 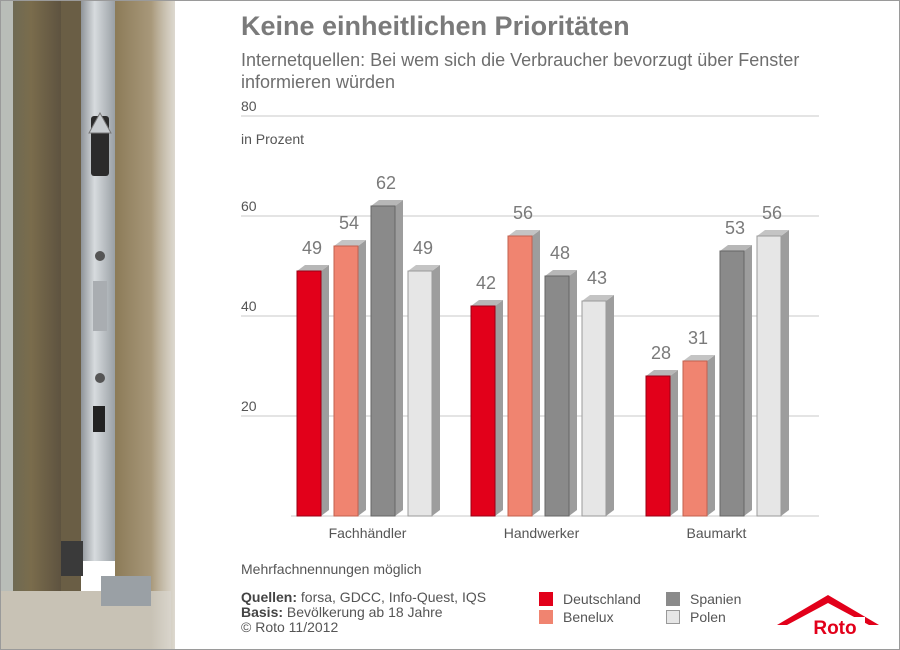 I want to click on category-label: Fachhändler, so click(x=368, y=533).